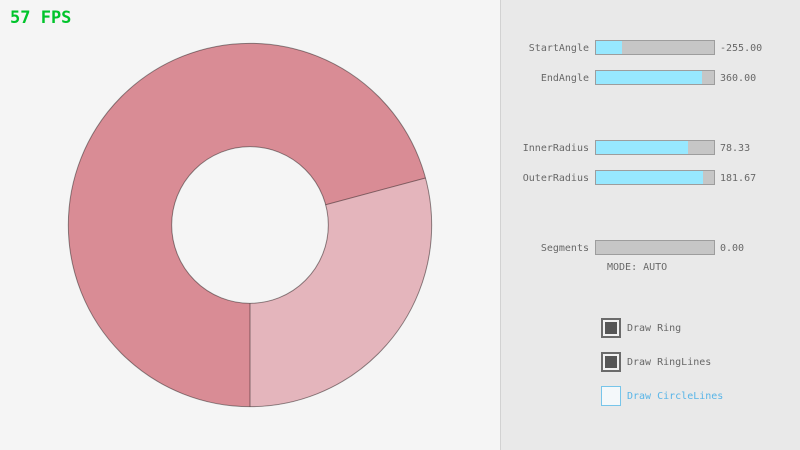 Image resolution: width=800 pixels, height=450 pixels. What do you see at coordinates (669, 362) in the screenshot?
I see `draw-ringlines-checkbox-label: Draw RingLines` at bounding box center [669, 362].